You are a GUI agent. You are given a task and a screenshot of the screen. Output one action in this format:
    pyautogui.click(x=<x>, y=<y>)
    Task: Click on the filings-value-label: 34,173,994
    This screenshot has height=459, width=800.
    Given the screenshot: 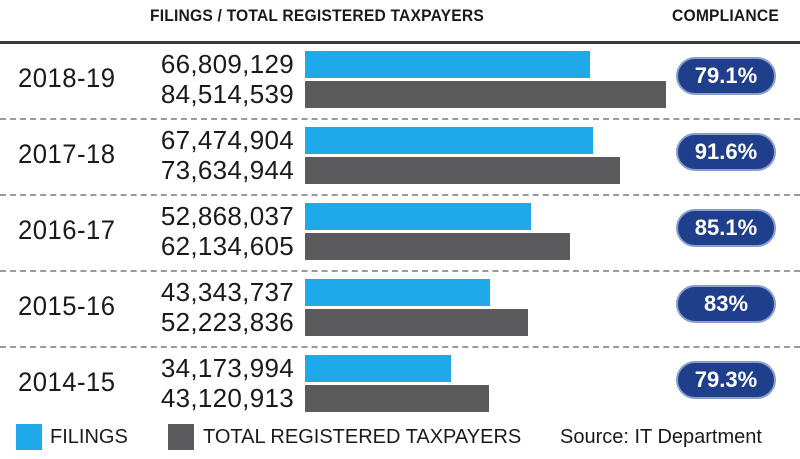 What is the action you would take?
    pyautogui.click(x=227, y=368)
    